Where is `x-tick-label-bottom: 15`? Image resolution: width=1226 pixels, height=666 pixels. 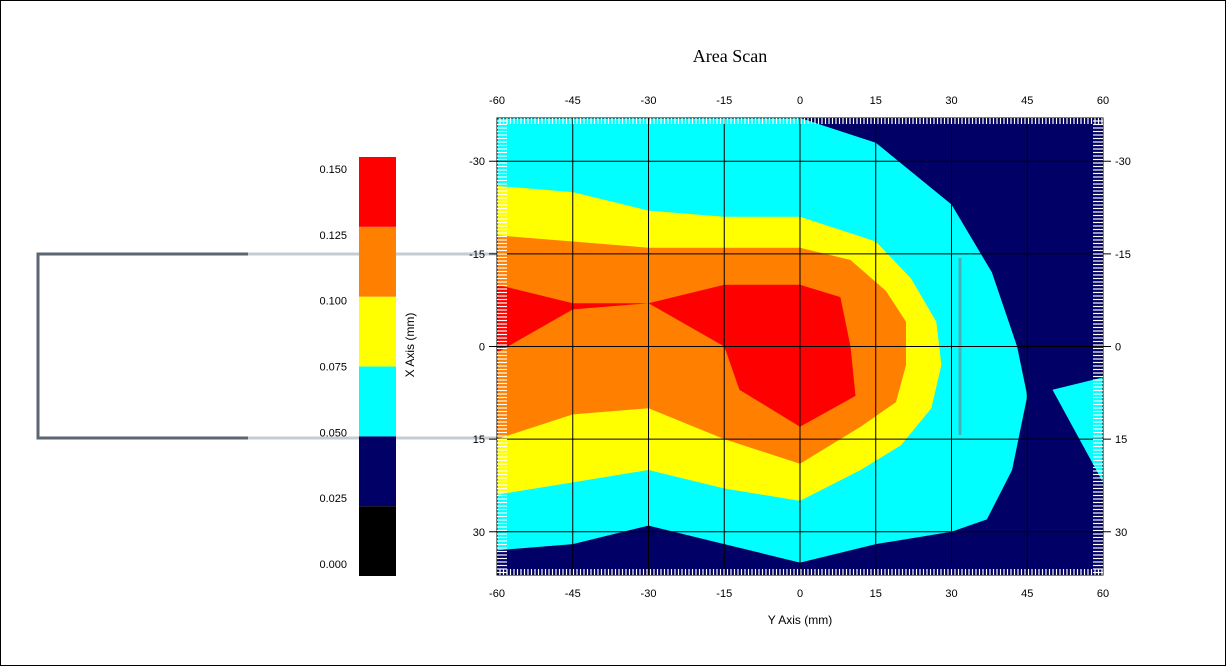
x-tick-label-bottom: 15 is located at coordinates (876, 594).